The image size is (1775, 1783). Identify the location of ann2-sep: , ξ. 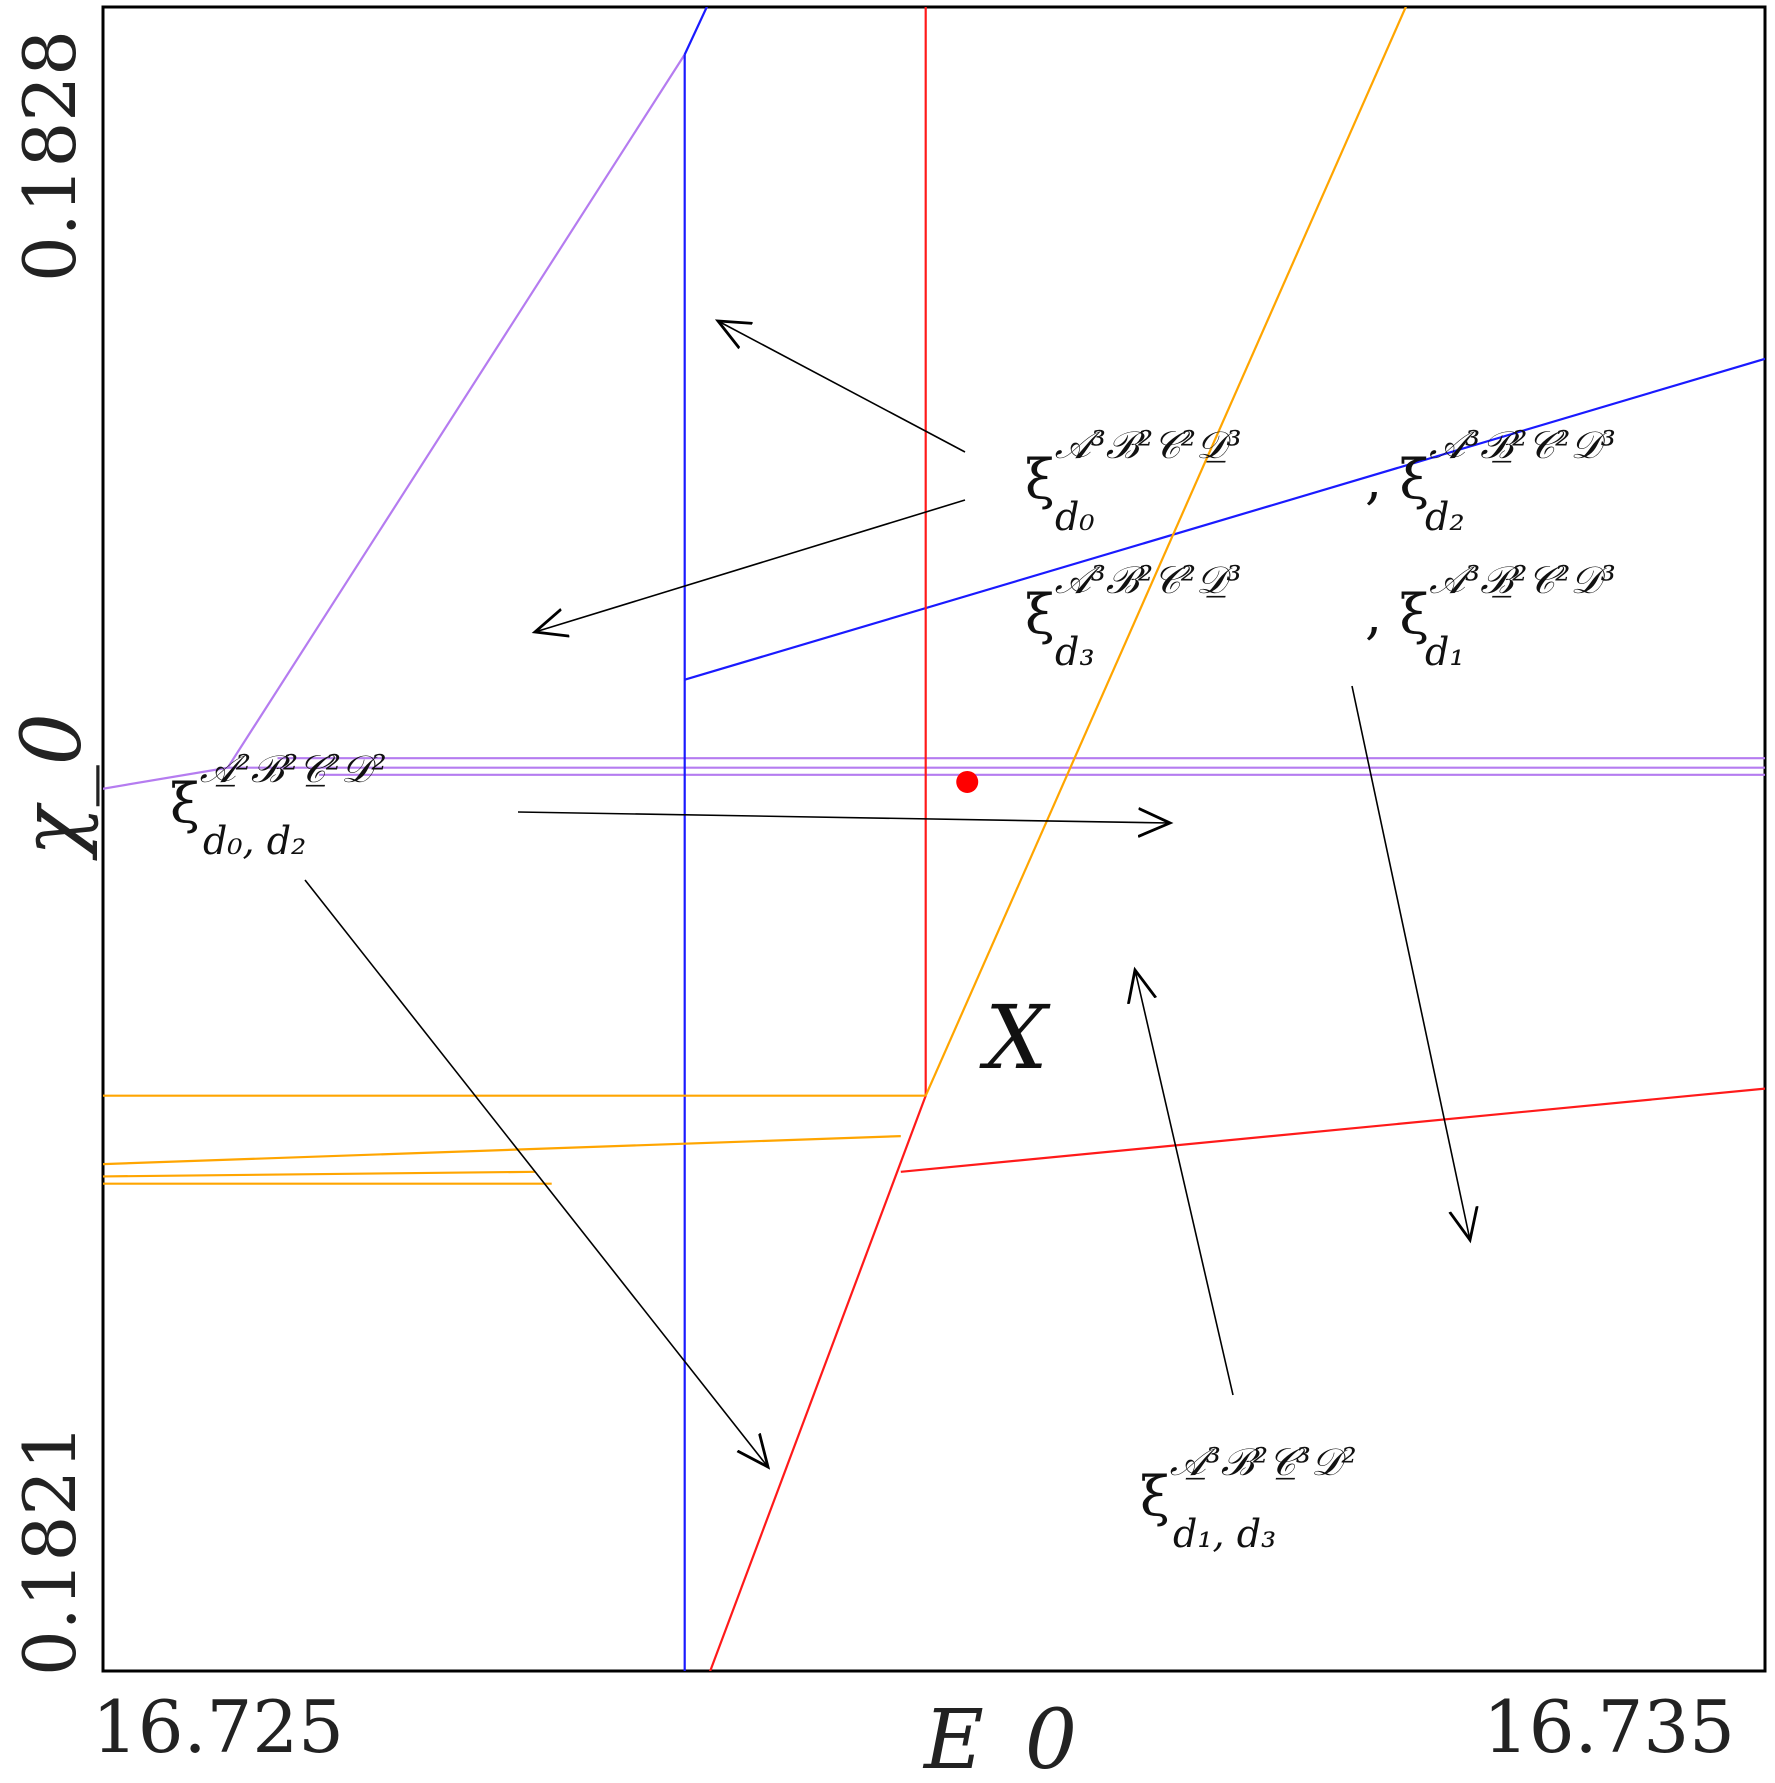
(1397, 614).